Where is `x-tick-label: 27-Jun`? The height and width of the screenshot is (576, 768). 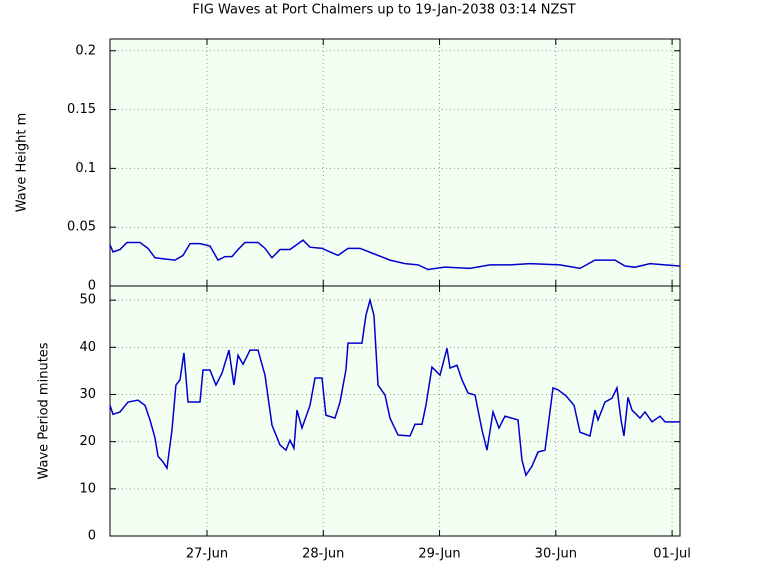
x-tick-label: 27-Jun is located at coordinates (207, 554).